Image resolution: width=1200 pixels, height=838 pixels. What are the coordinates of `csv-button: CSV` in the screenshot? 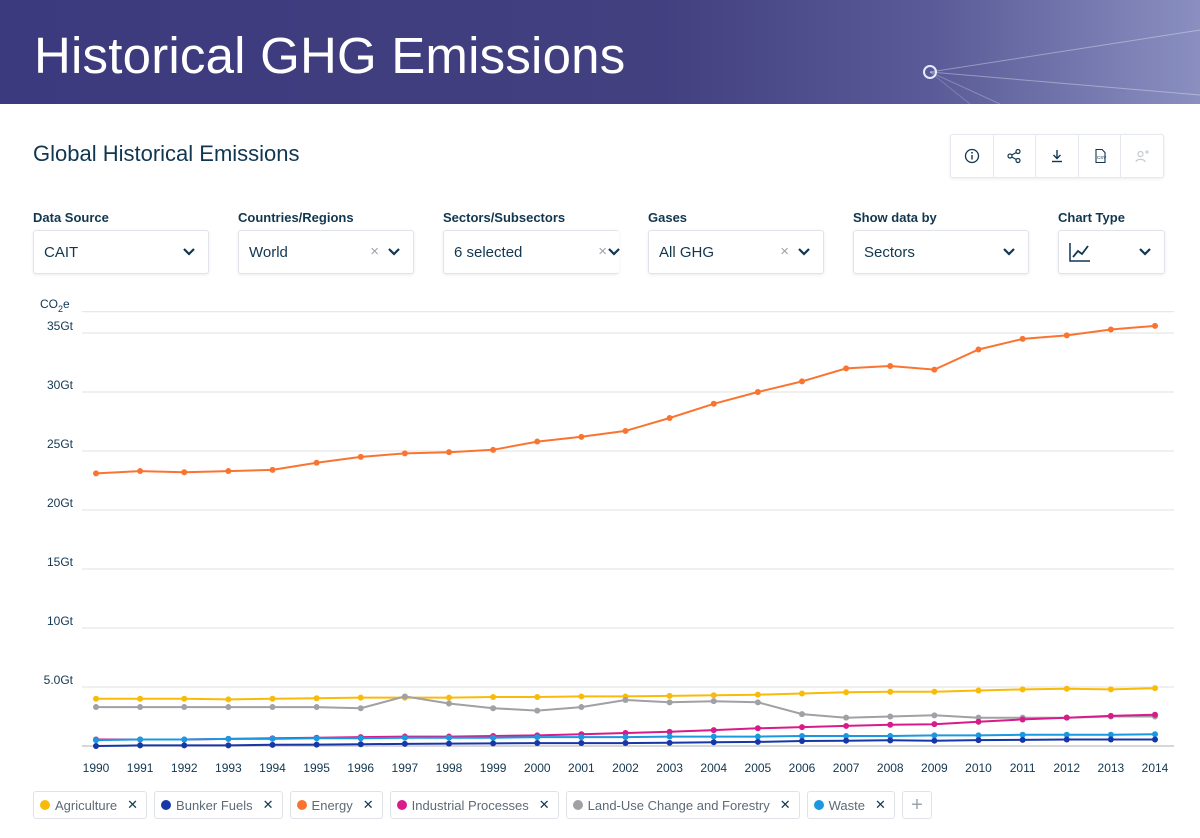 It's located at (1100, 156).